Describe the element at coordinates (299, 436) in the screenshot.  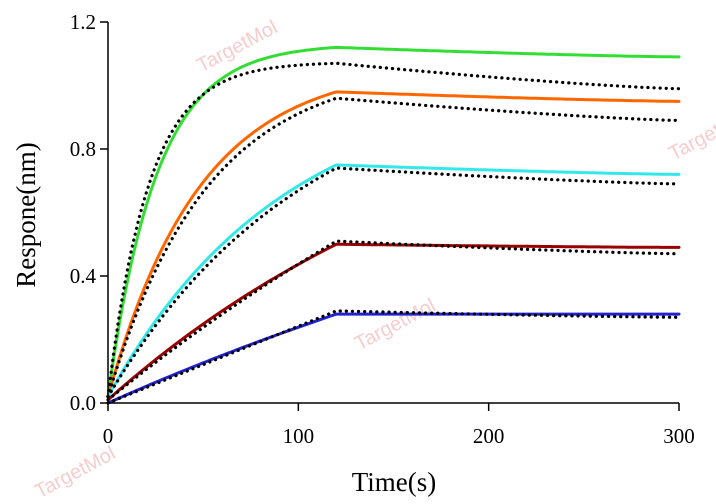
I see `x-tick-label: 100` at that location.